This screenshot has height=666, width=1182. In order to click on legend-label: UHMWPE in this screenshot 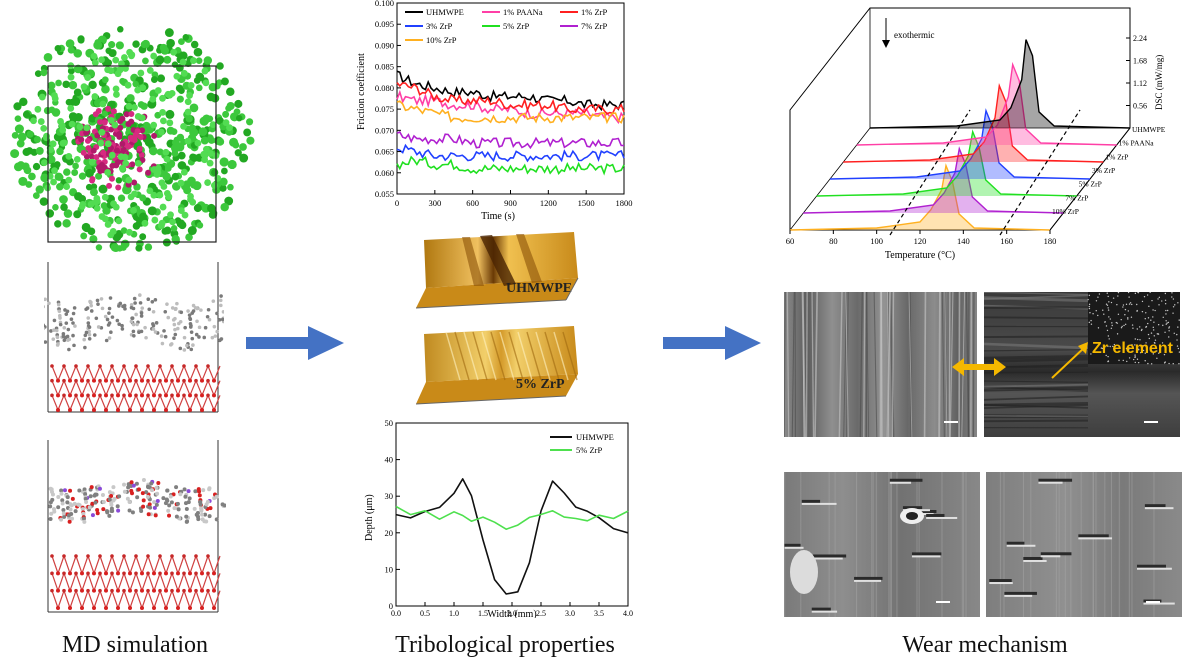, I will do `click(595, 437)`.